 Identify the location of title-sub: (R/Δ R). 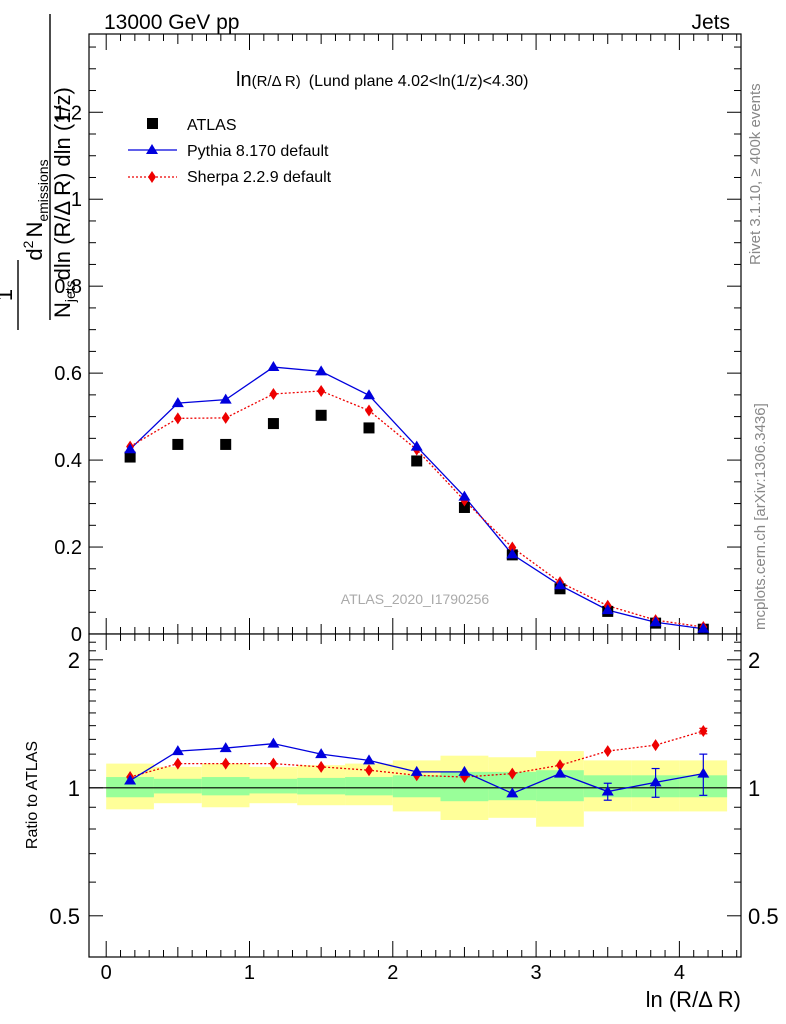
(276, 81).